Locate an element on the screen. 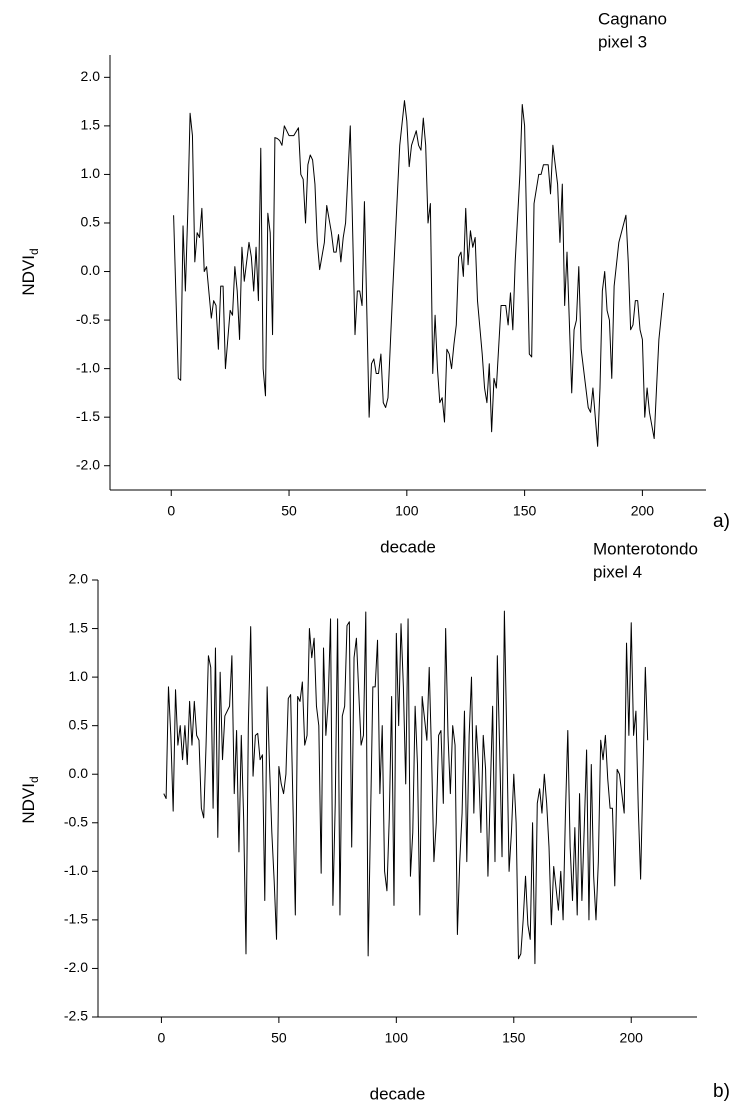 This screenshot has width=749, height=1110. panel-label: b) is located at coordinates (721, 1091).